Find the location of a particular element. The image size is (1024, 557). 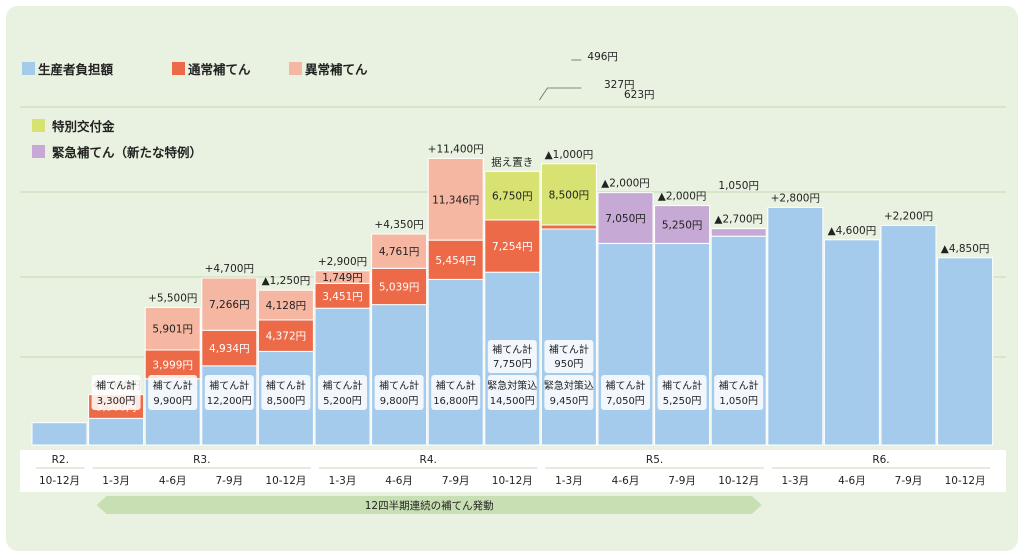

bar-1-total-value: 3,300円 is located at coordinates (116, 401).